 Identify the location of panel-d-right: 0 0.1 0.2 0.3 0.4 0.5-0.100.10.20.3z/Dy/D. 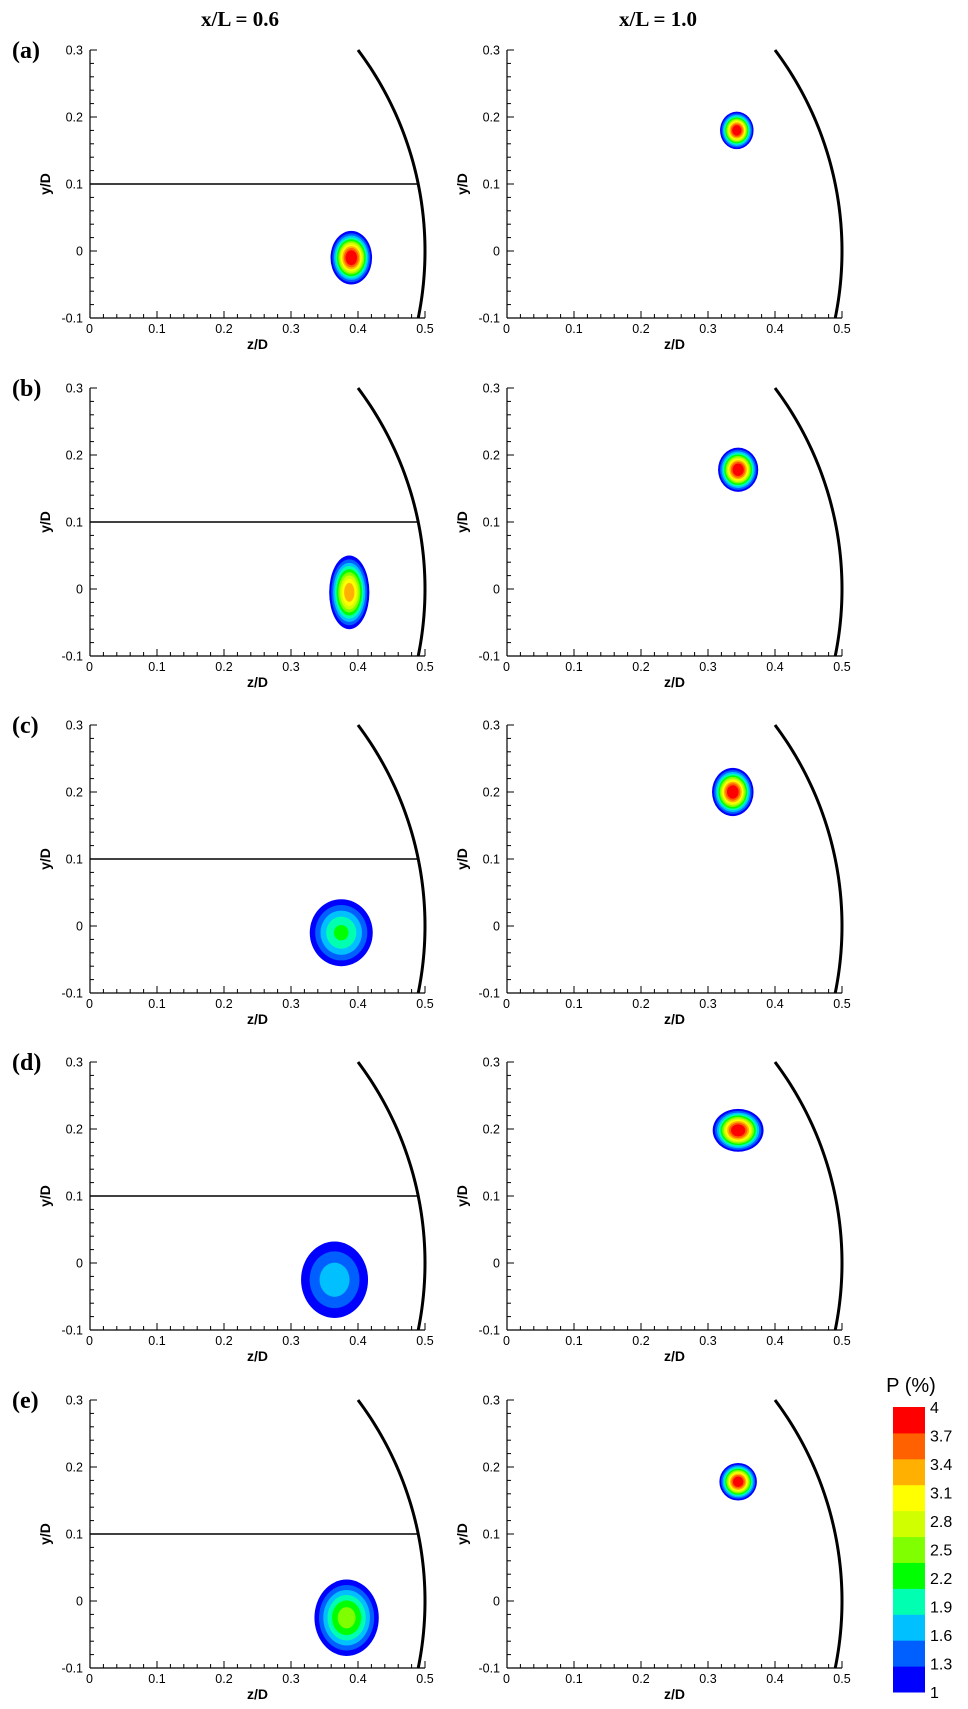
(652, 1210).